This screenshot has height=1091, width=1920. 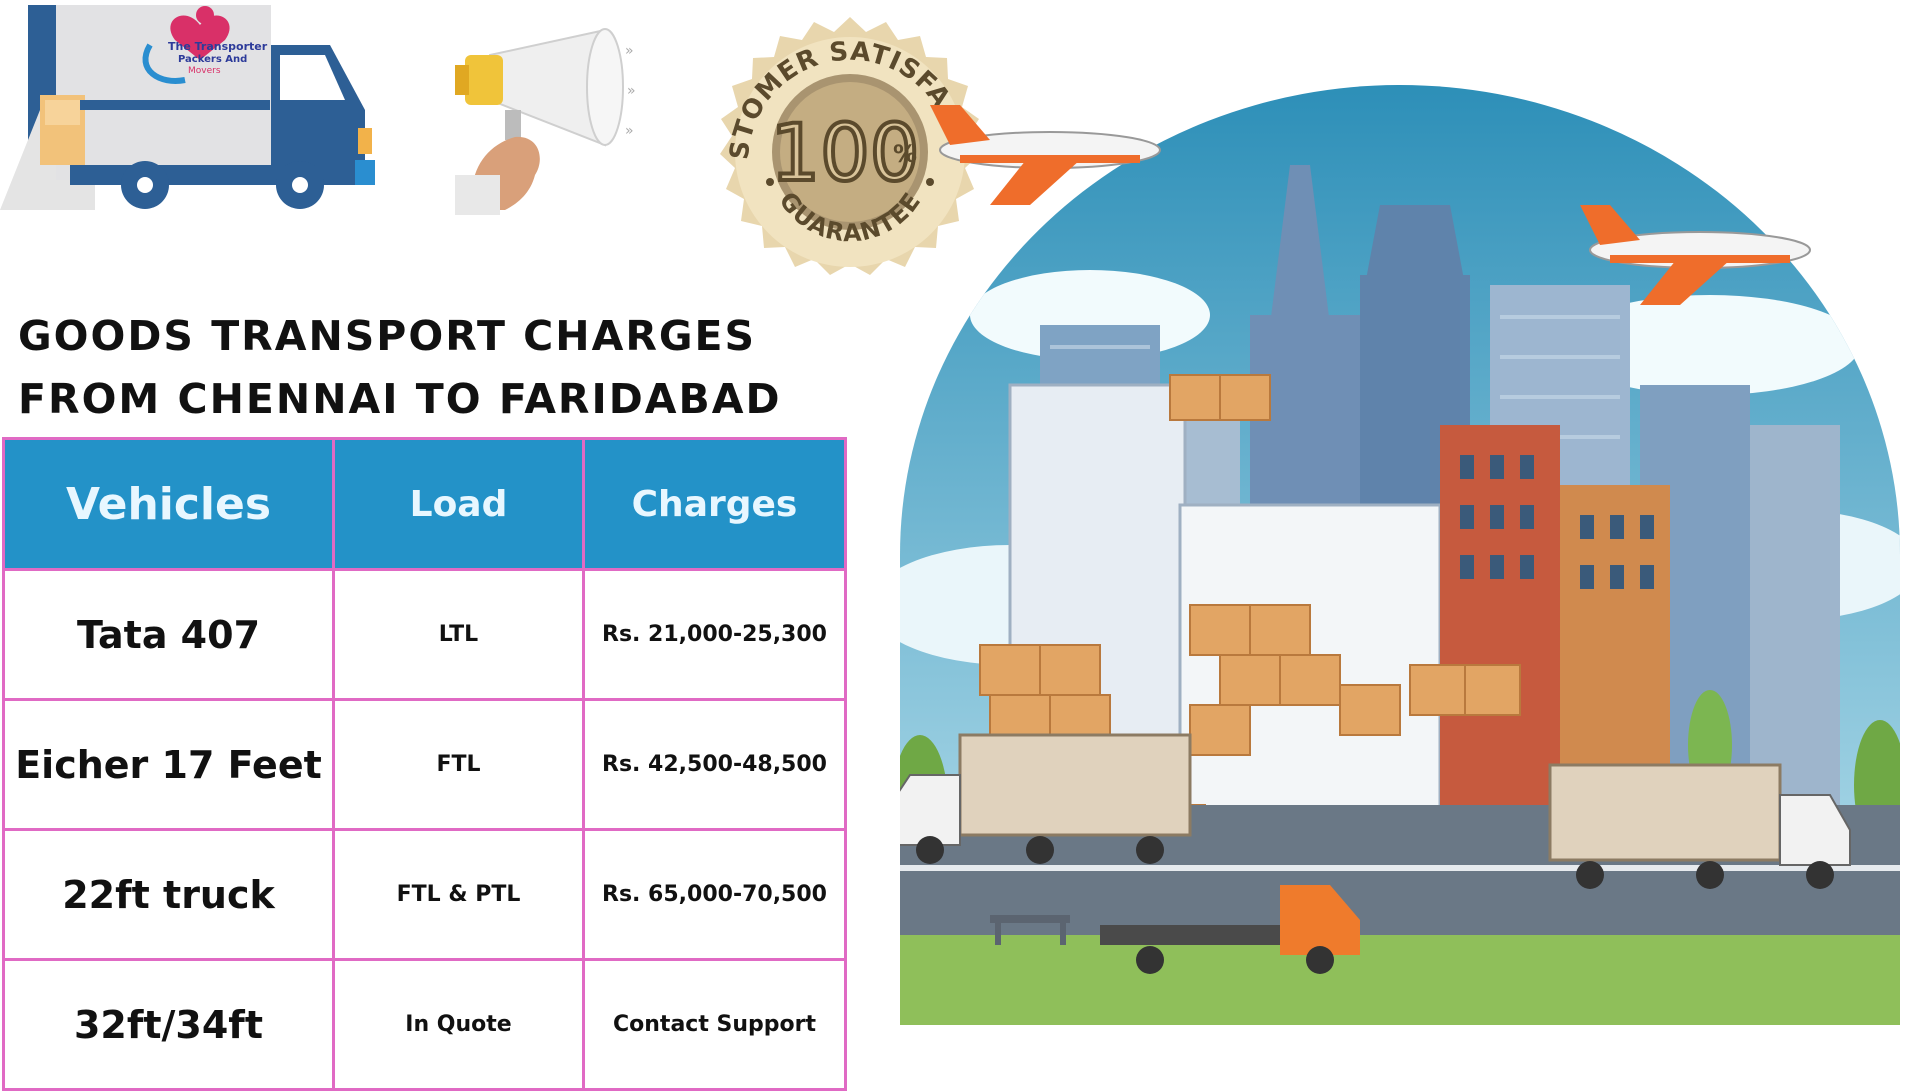 I want to click on table-row: Eicher 17 Feet FTL Rs. 42,500-48,500, so click(x=424, y=764).